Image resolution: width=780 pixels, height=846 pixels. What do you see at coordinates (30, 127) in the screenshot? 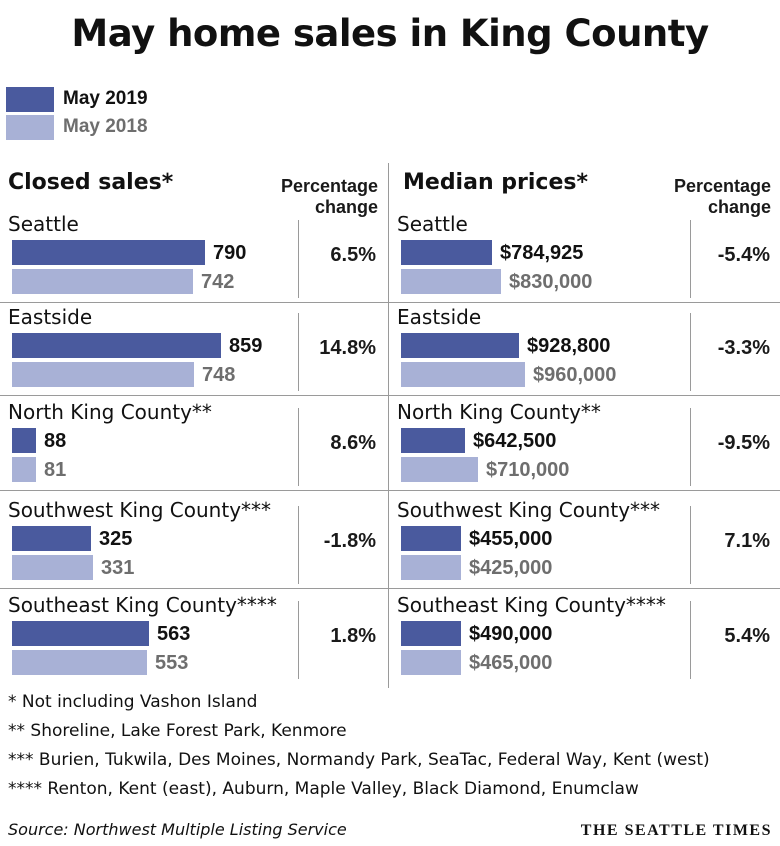
I see `legend-swatch-2018` at bounding box center [30, 127].